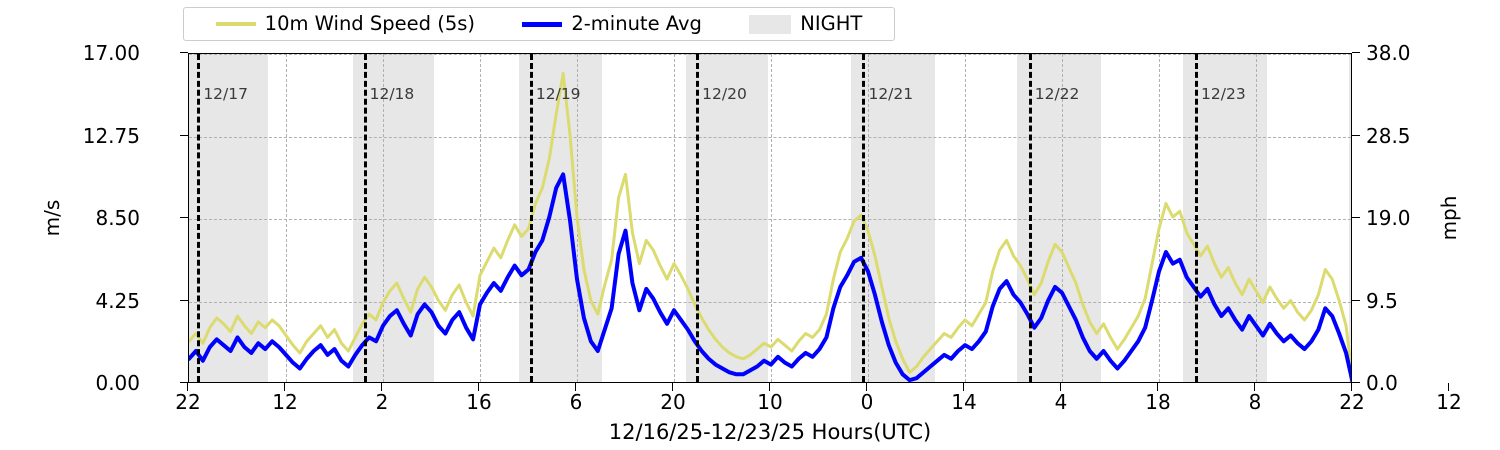  What do you see at coordinates (770, 402) in the screenshot?
I see `x-tick-label: 10` at bounding box center [770, 402].